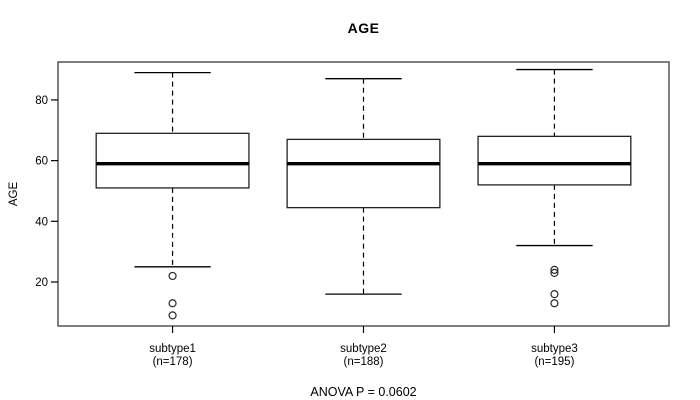 The height and width of the screenshot is (400, 700). Describe the element at coordinates (364, 362) in the screenshot. I see `group-n-label-subtype2: (n=188)` at that location.